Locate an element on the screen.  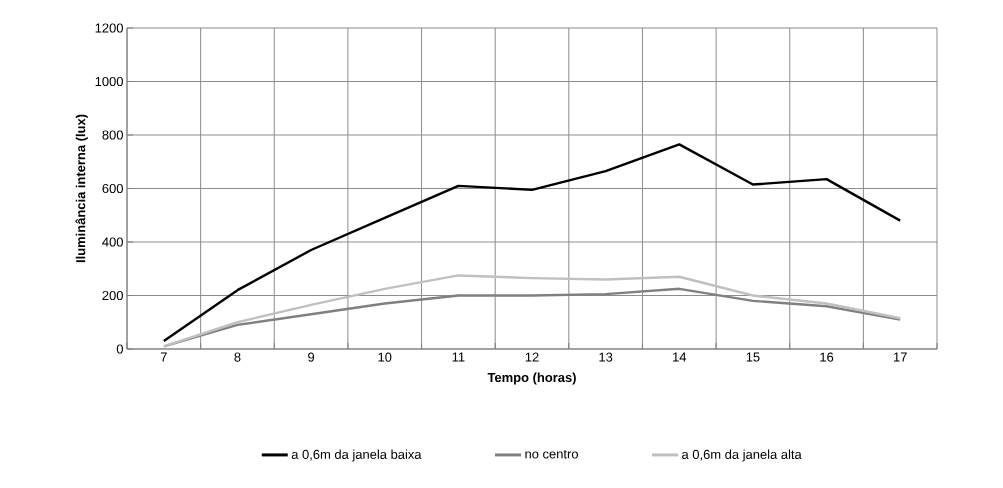
x-tick-label: 16 is located at coordinates (827, 357).